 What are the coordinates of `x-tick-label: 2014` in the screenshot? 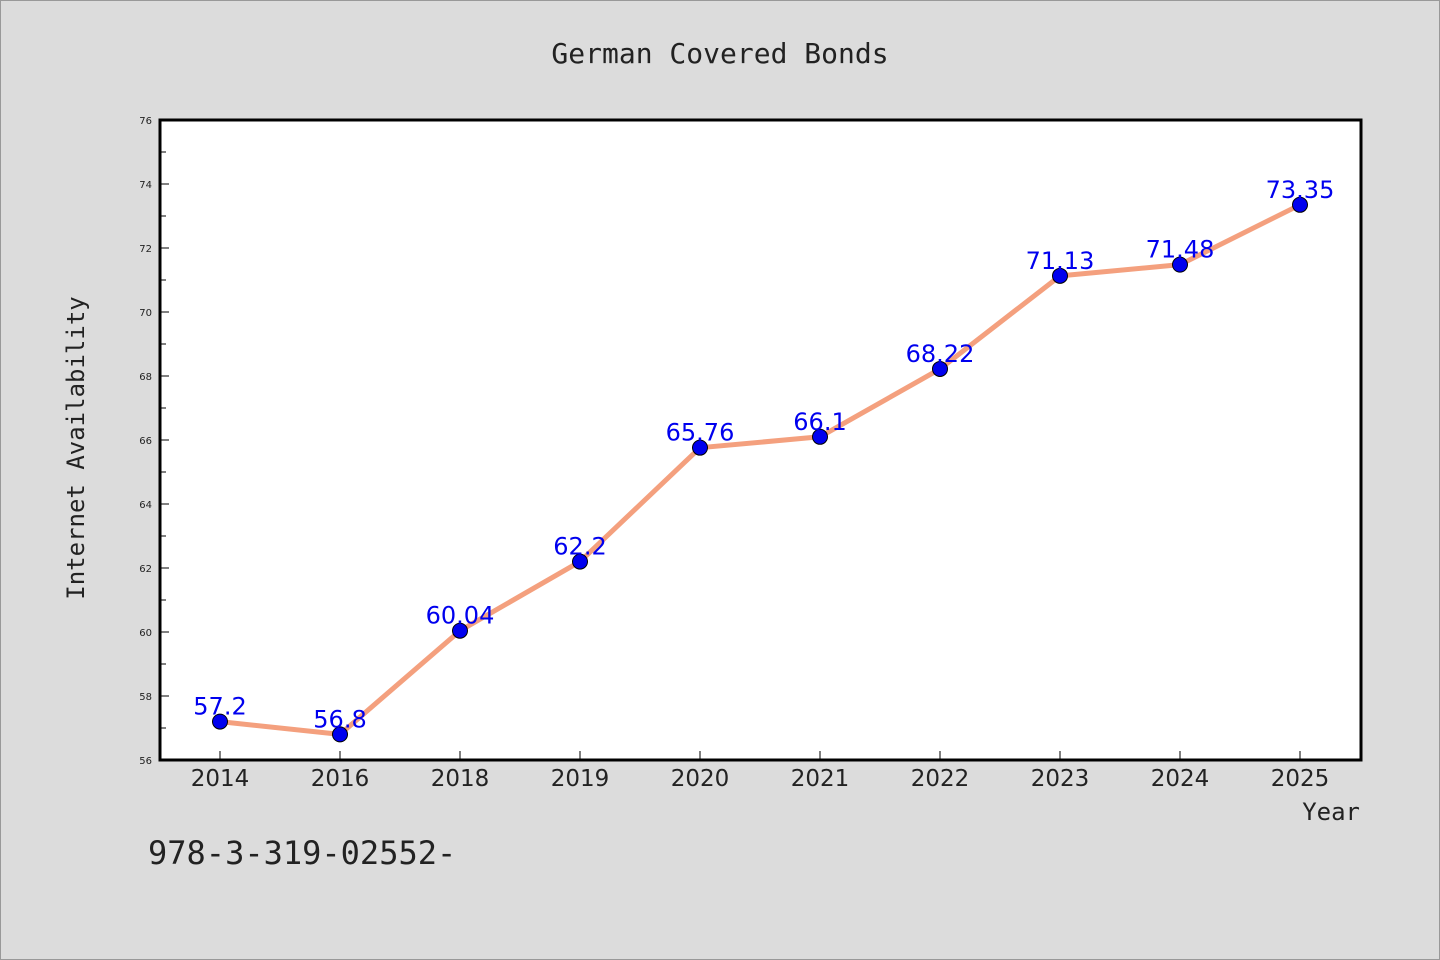 It's located at (220, 779).